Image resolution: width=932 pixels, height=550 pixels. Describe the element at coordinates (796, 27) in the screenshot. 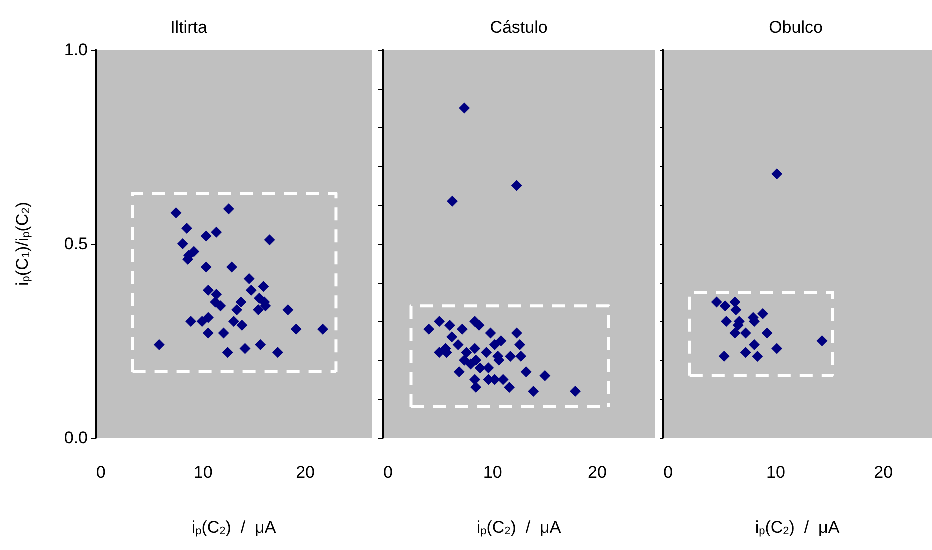

I see `chart-title: Obulco` at that location.